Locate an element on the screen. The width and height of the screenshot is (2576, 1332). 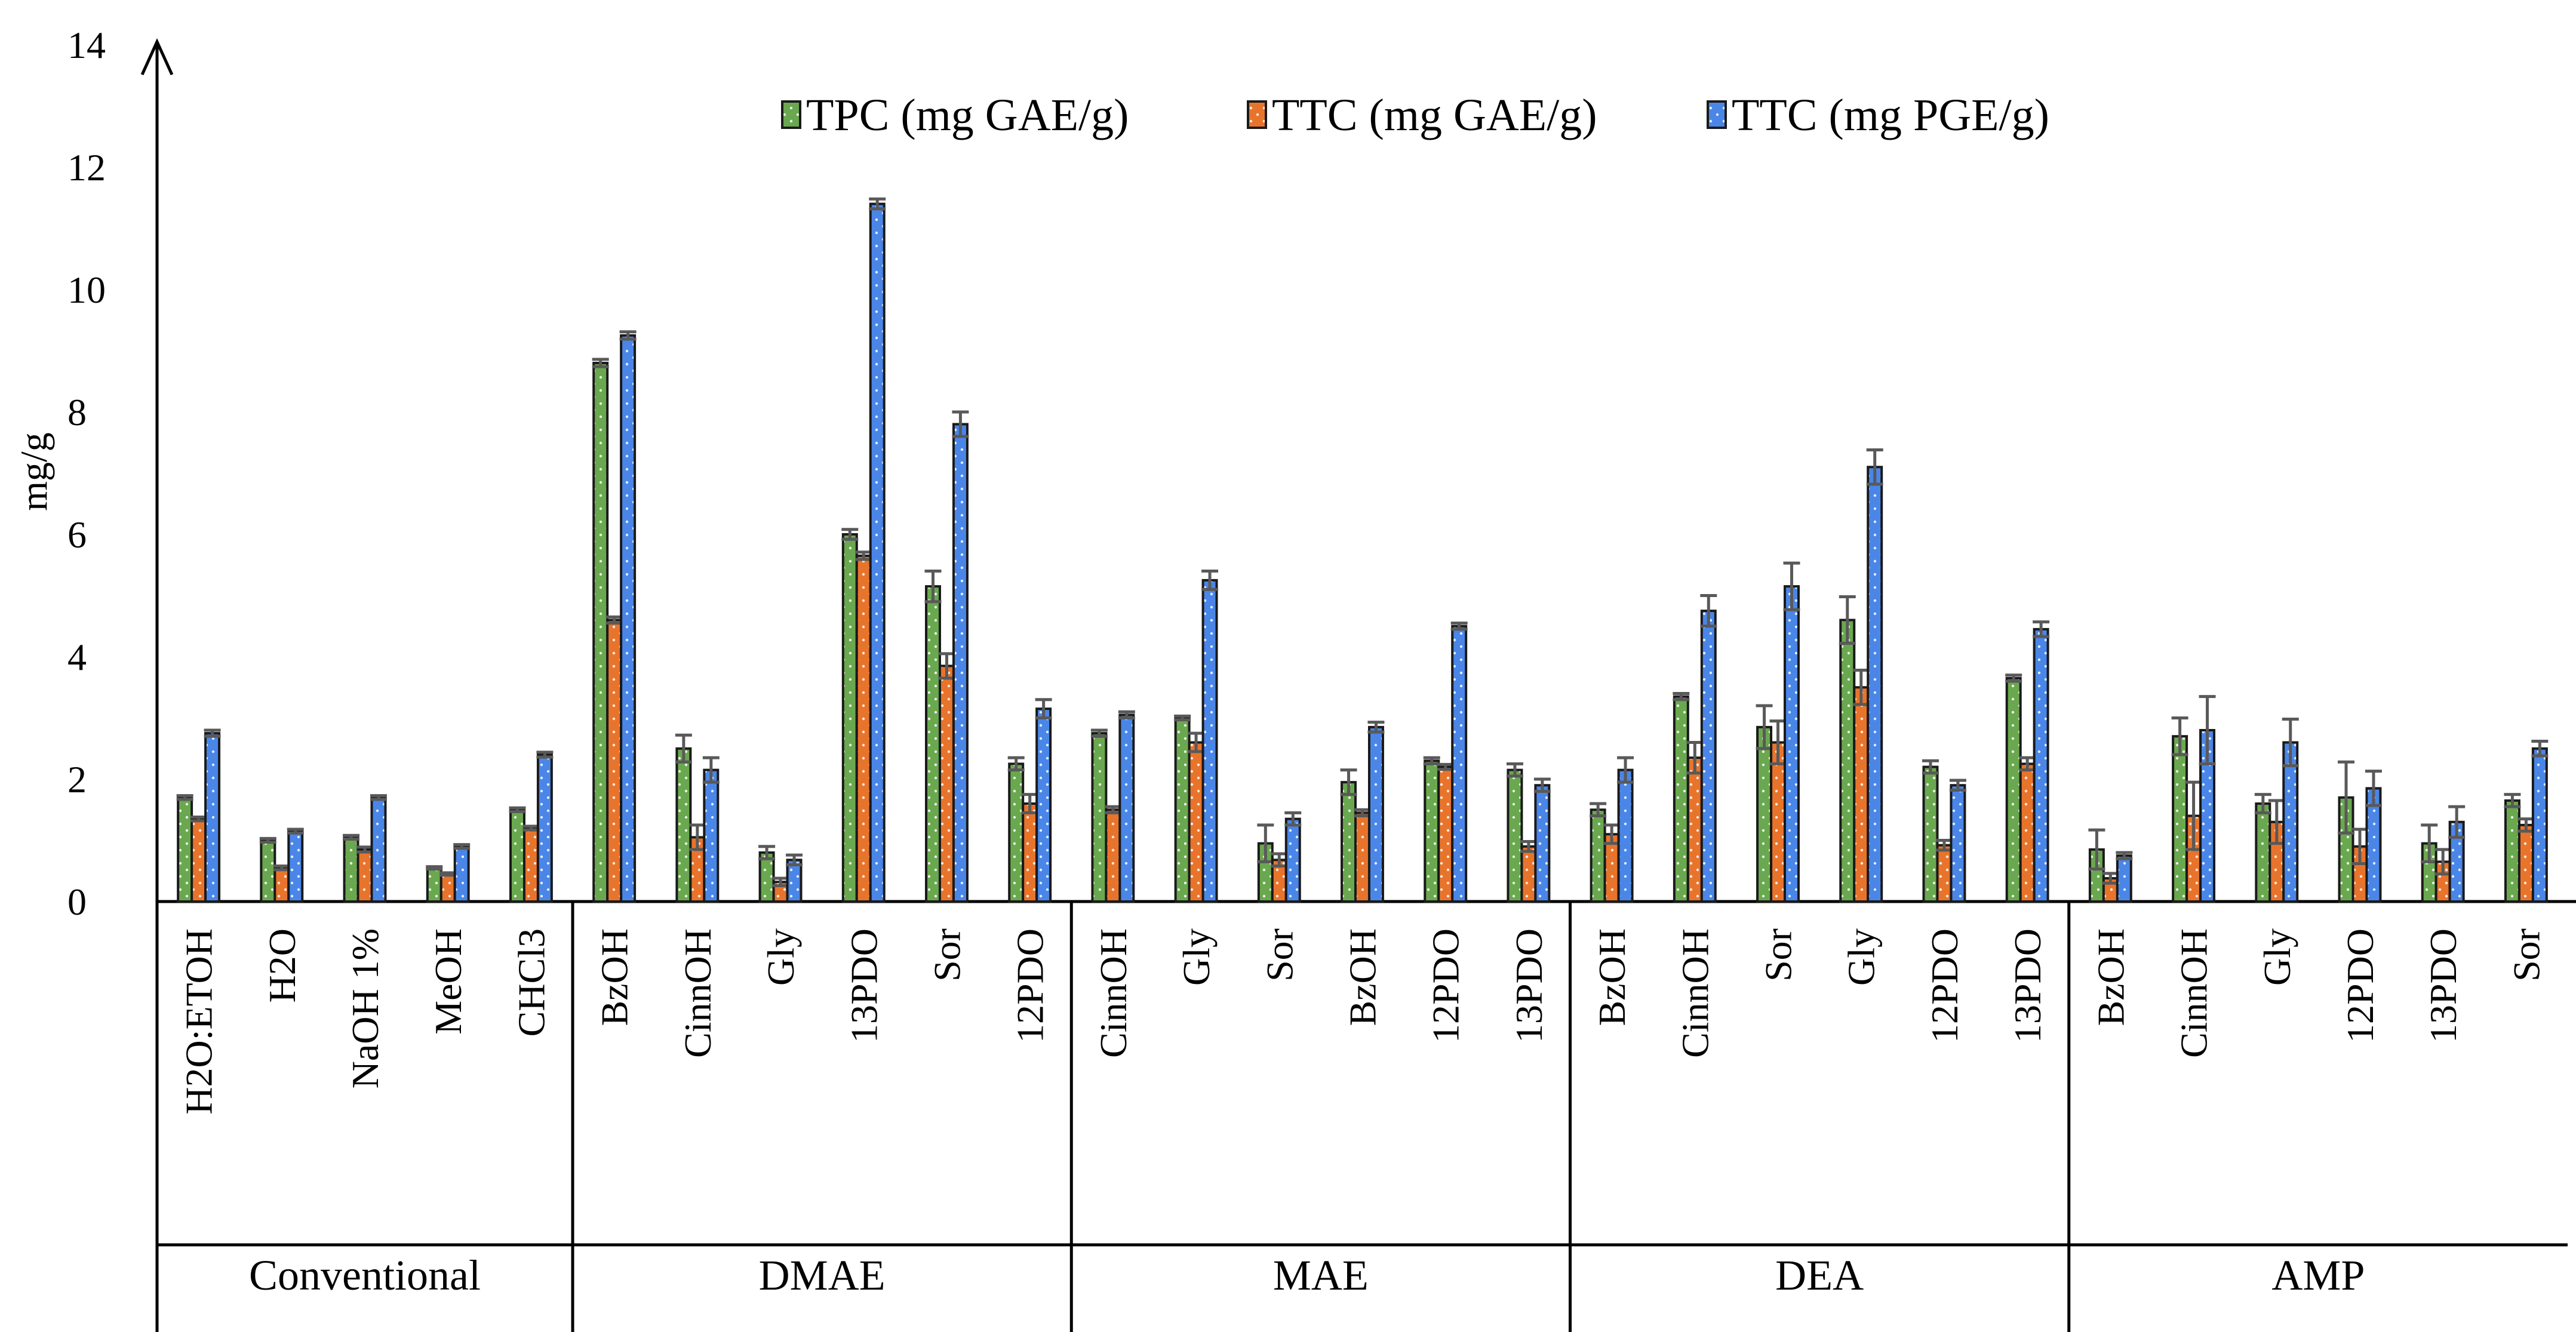
y-tick-label: 6 is located at coordinates (77, 534).